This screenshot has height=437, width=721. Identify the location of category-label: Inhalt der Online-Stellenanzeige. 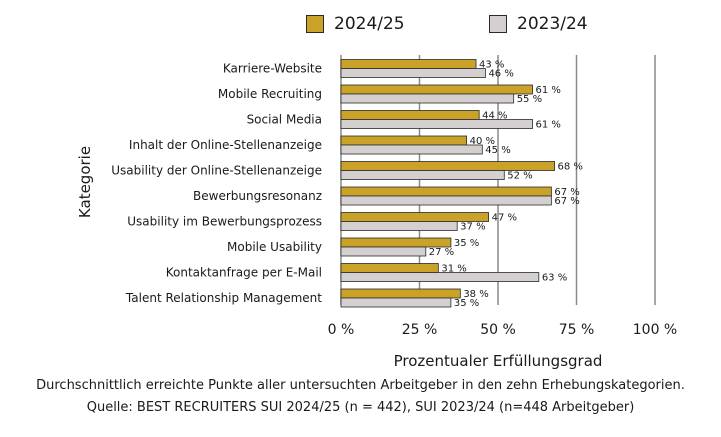
(225, 145).